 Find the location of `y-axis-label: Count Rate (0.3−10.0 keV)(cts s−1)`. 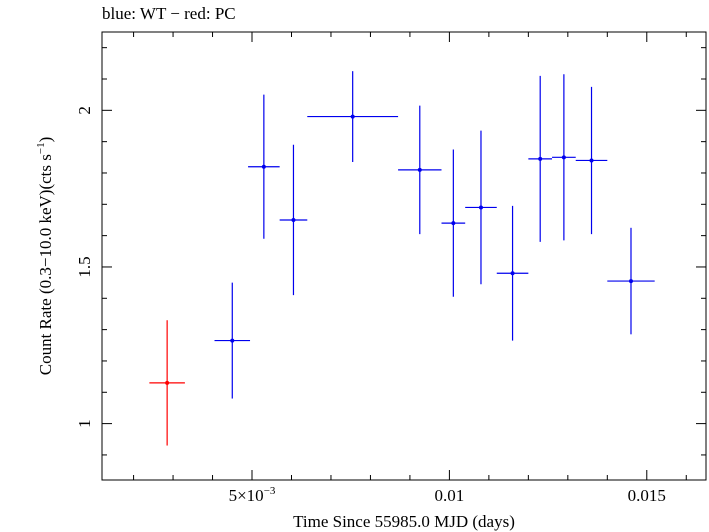

y-axis-label: Count Rate (0.3−10.0 keV)(cts s−1) is located at coordinates (45, 256).